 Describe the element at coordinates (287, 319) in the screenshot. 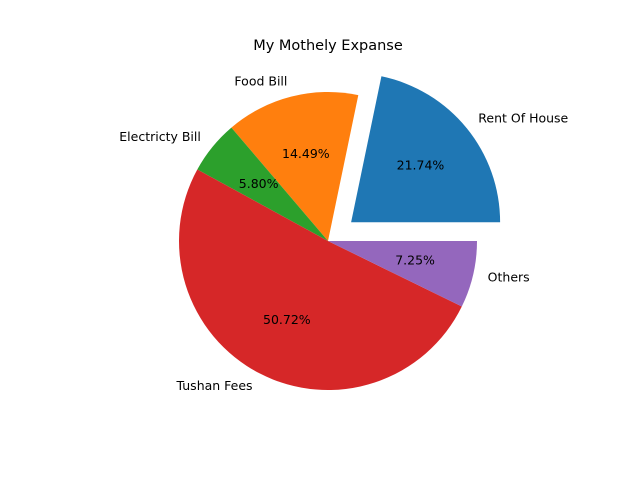

I see `pct-label-tushan-fees: 50.72%` at that location.